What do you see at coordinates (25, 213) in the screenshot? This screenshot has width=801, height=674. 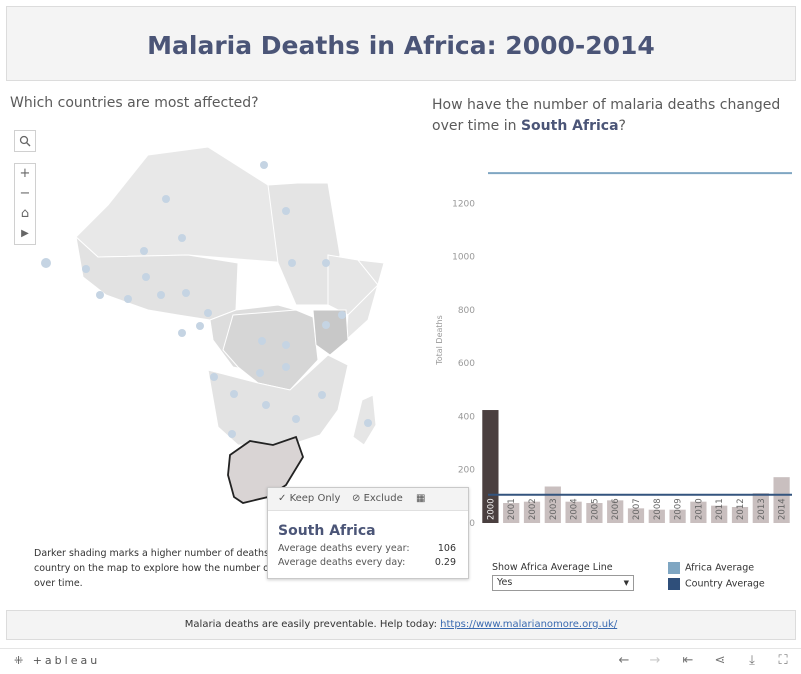 I see `home-button: ⌂` at bounding box center [25, 213].